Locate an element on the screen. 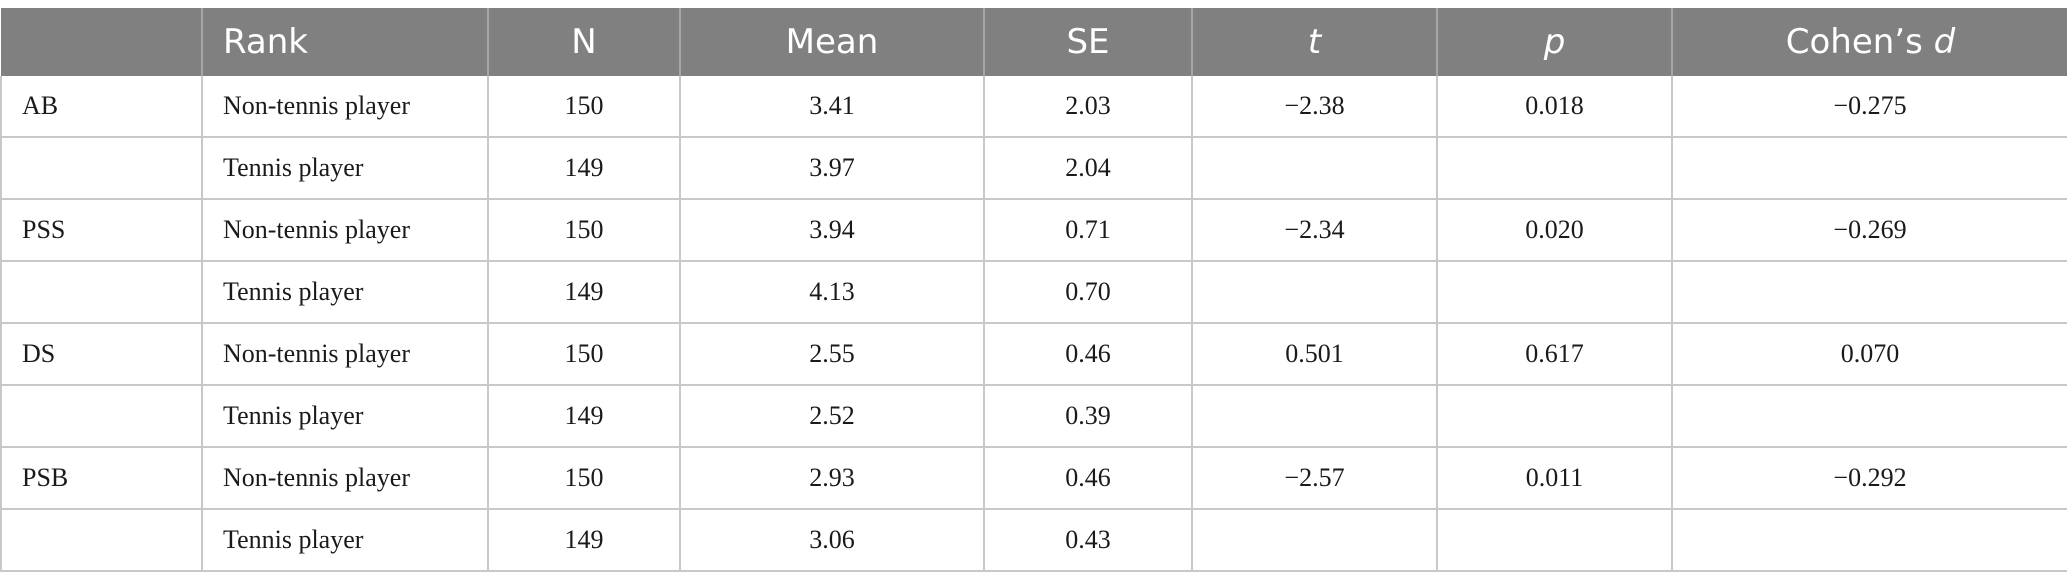  cell-se: 0.71 is located at coordinates (1088, 230).